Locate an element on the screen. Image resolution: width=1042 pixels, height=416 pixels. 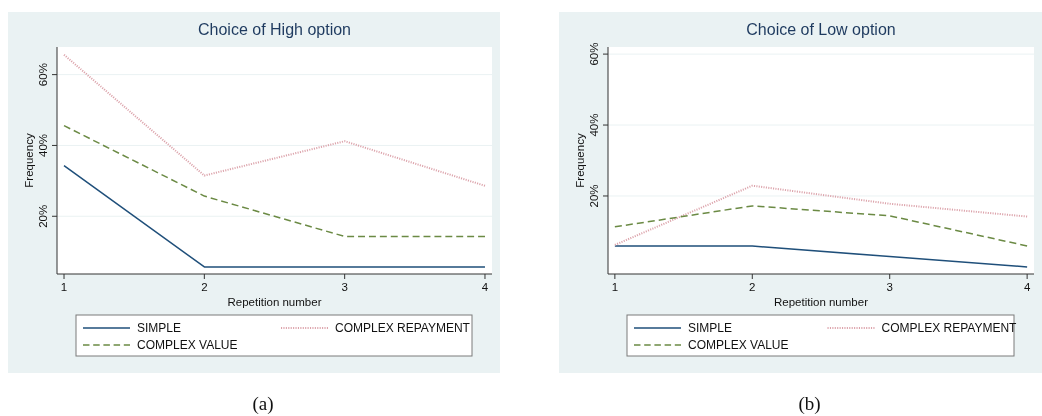
chart-title: Choice of High option is located at coordinates (274, 29).